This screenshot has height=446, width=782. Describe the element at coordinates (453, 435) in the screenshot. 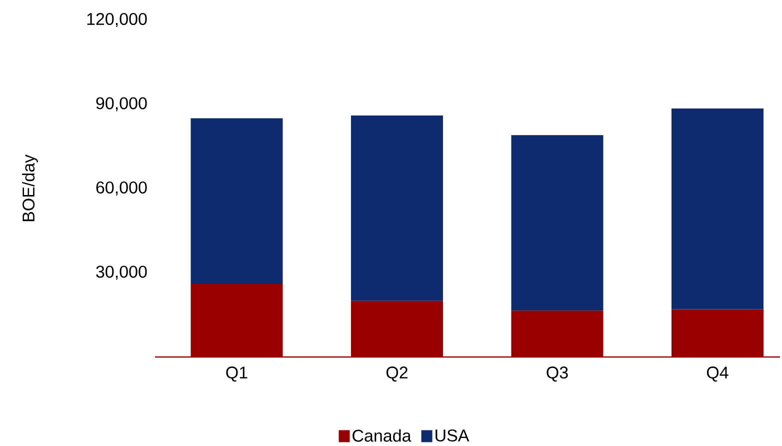

I see `legend-label: USA` at that location.